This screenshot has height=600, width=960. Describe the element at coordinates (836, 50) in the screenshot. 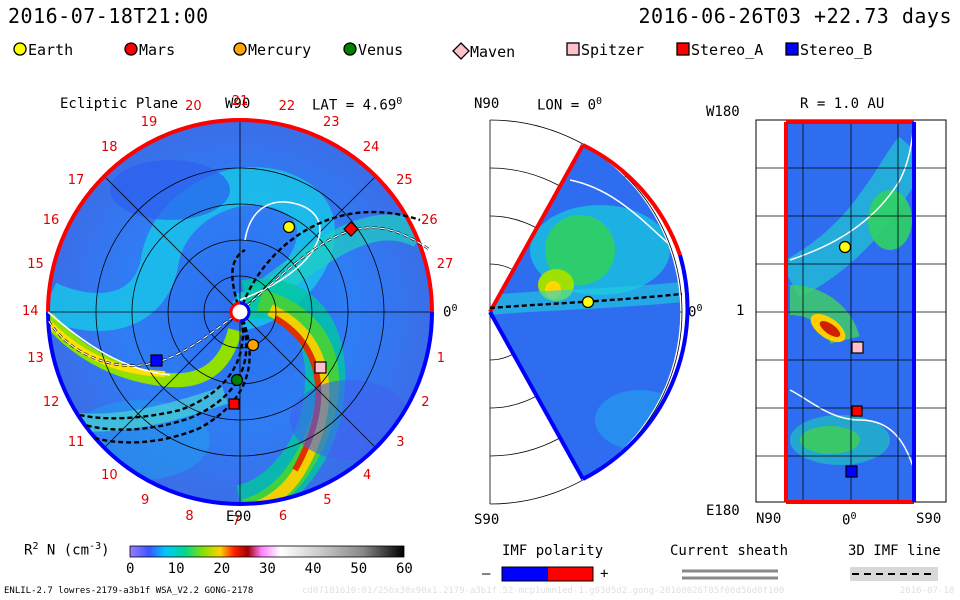

I see `legend-label: Stereo_B` at that location.